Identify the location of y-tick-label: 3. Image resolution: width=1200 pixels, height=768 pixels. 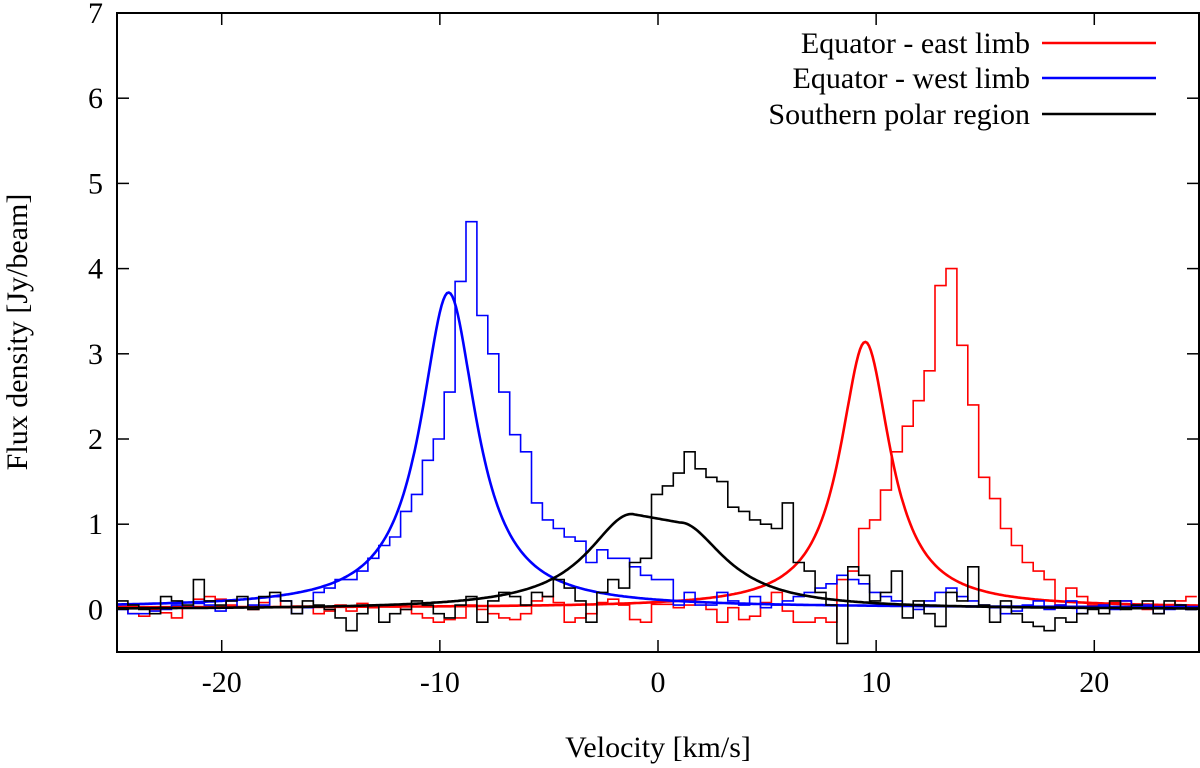
(95, 354).